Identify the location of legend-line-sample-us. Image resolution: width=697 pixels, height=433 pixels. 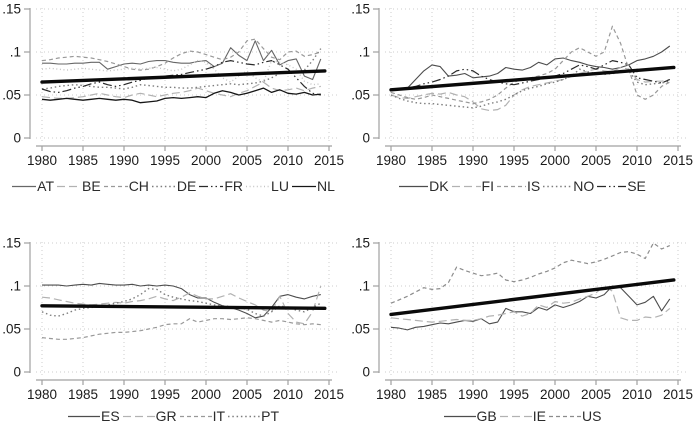
(565, 416).